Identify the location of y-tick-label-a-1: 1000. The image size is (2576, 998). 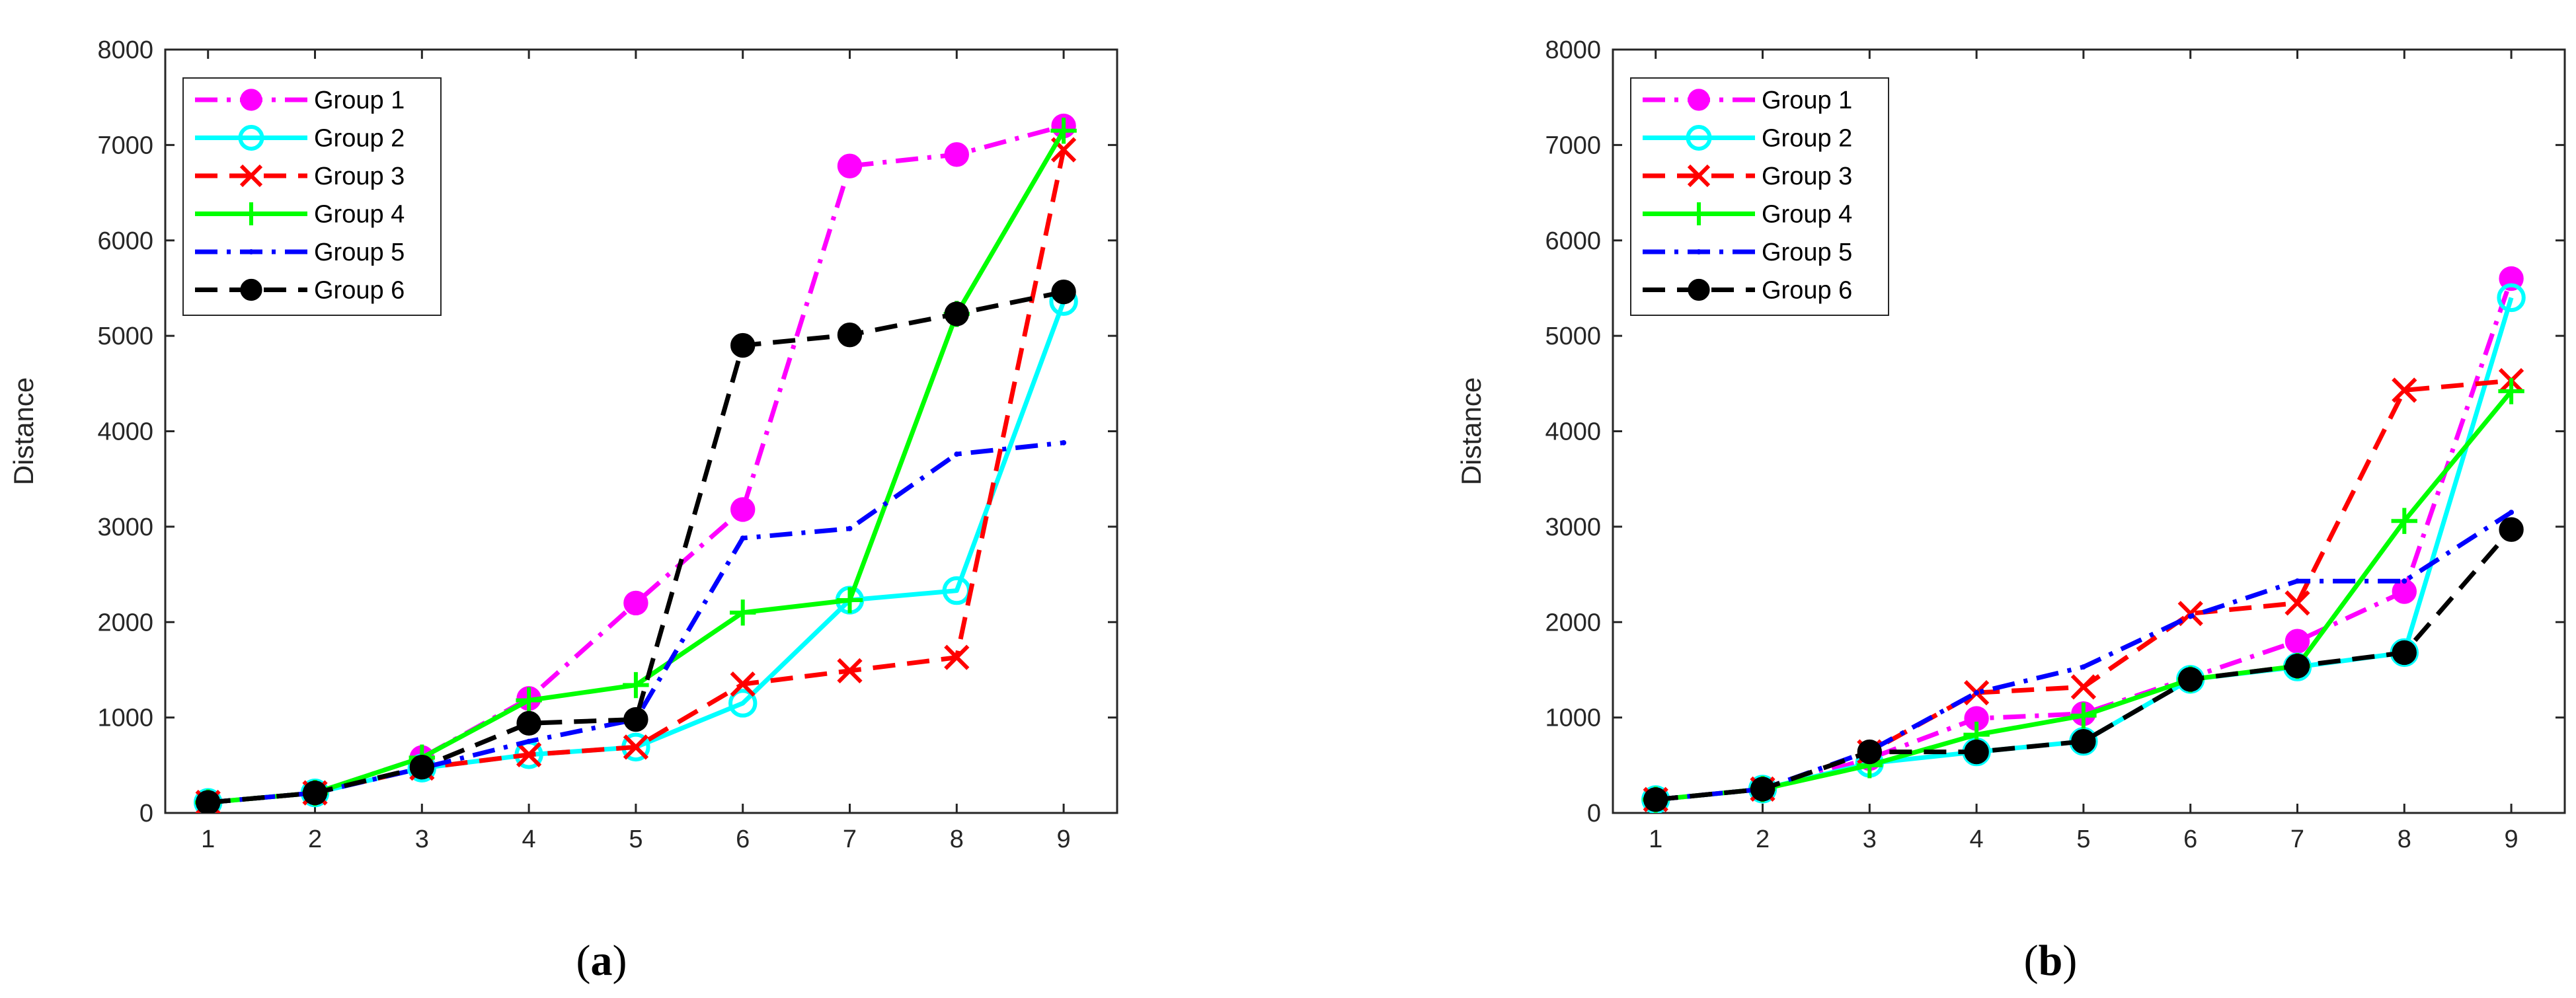
(125, 718).